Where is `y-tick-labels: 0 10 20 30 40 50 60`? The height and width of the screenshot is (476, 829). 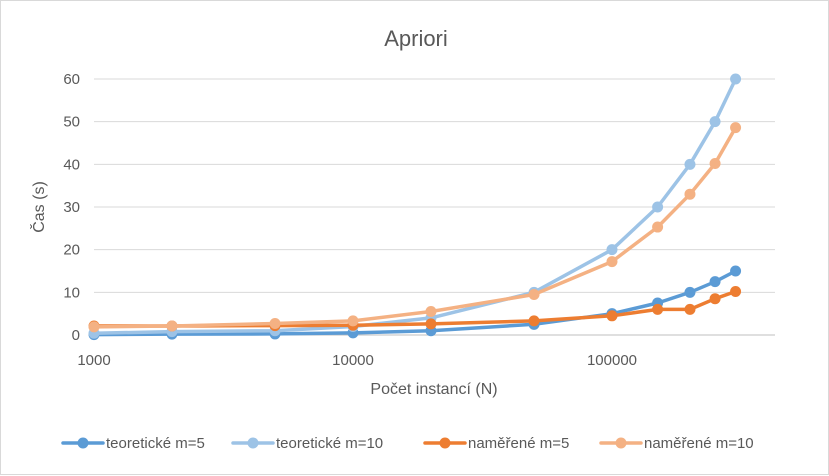 y-tick-labels: 0 10 20 30 40 50 60 is located at coordinates (71, 207).